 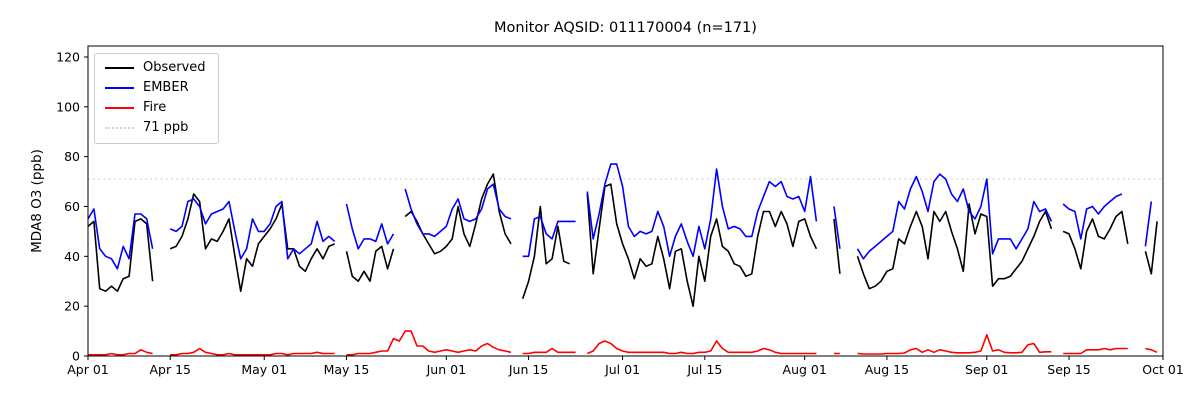 What do you see at coordinates (72, 206) in the screenshot?
I see `y-tick-label: 60` at bounding box center [72, 206].